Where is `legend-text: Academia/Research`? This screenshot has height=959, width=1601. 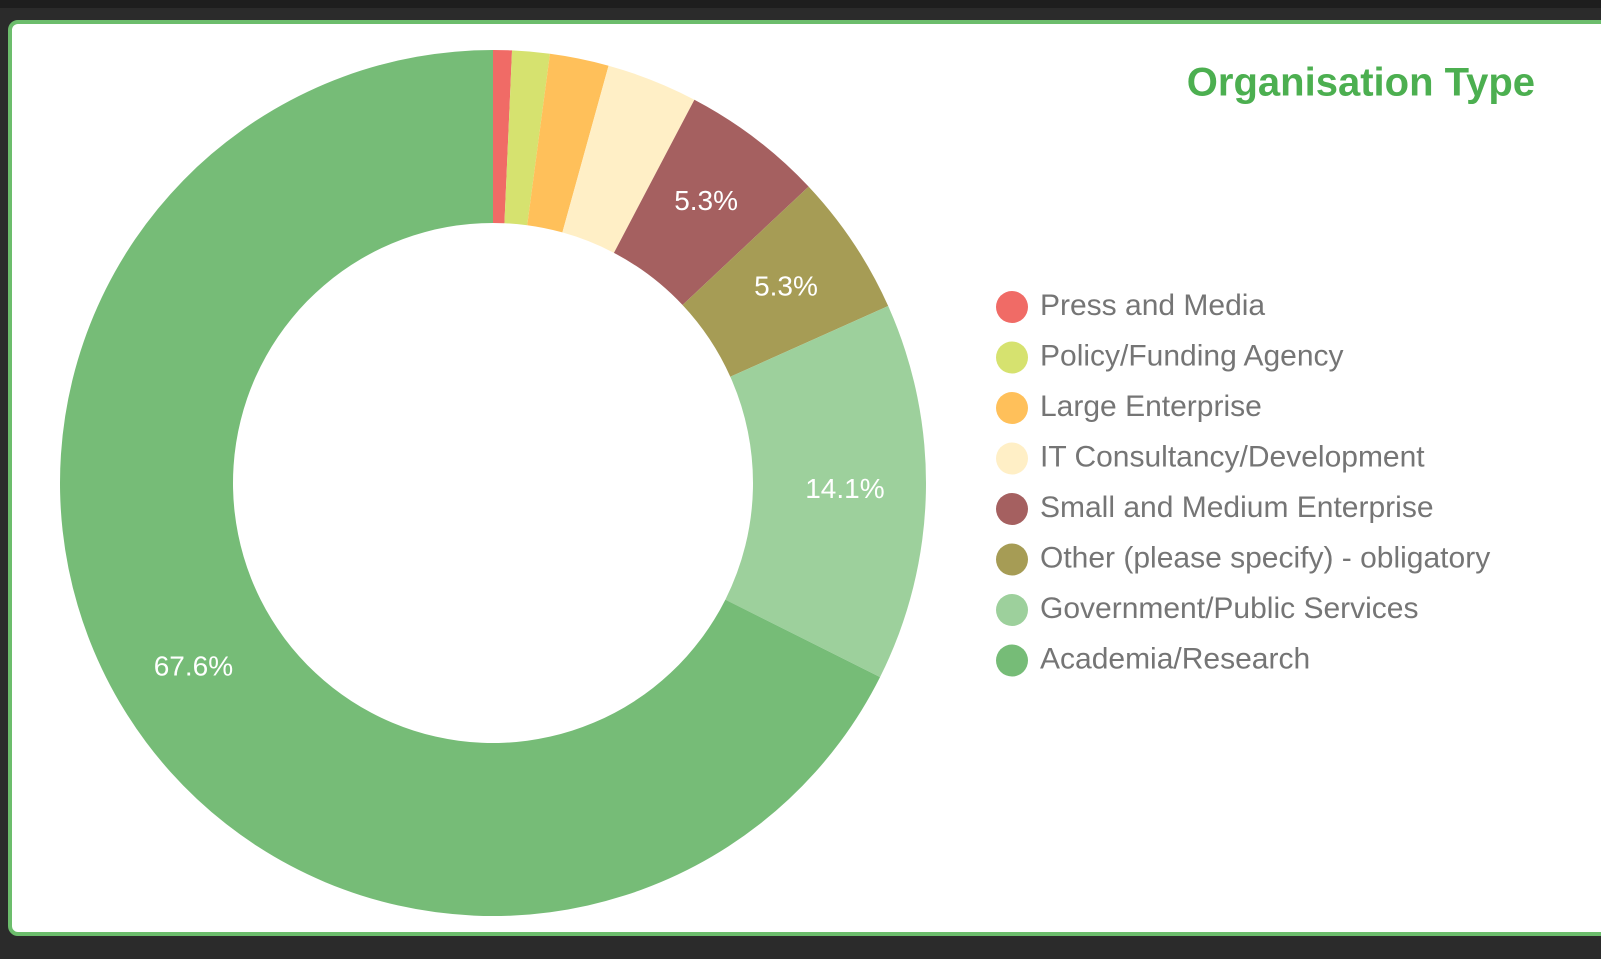 legend-text: Academia/Research is located at coordinates (1175, 658).